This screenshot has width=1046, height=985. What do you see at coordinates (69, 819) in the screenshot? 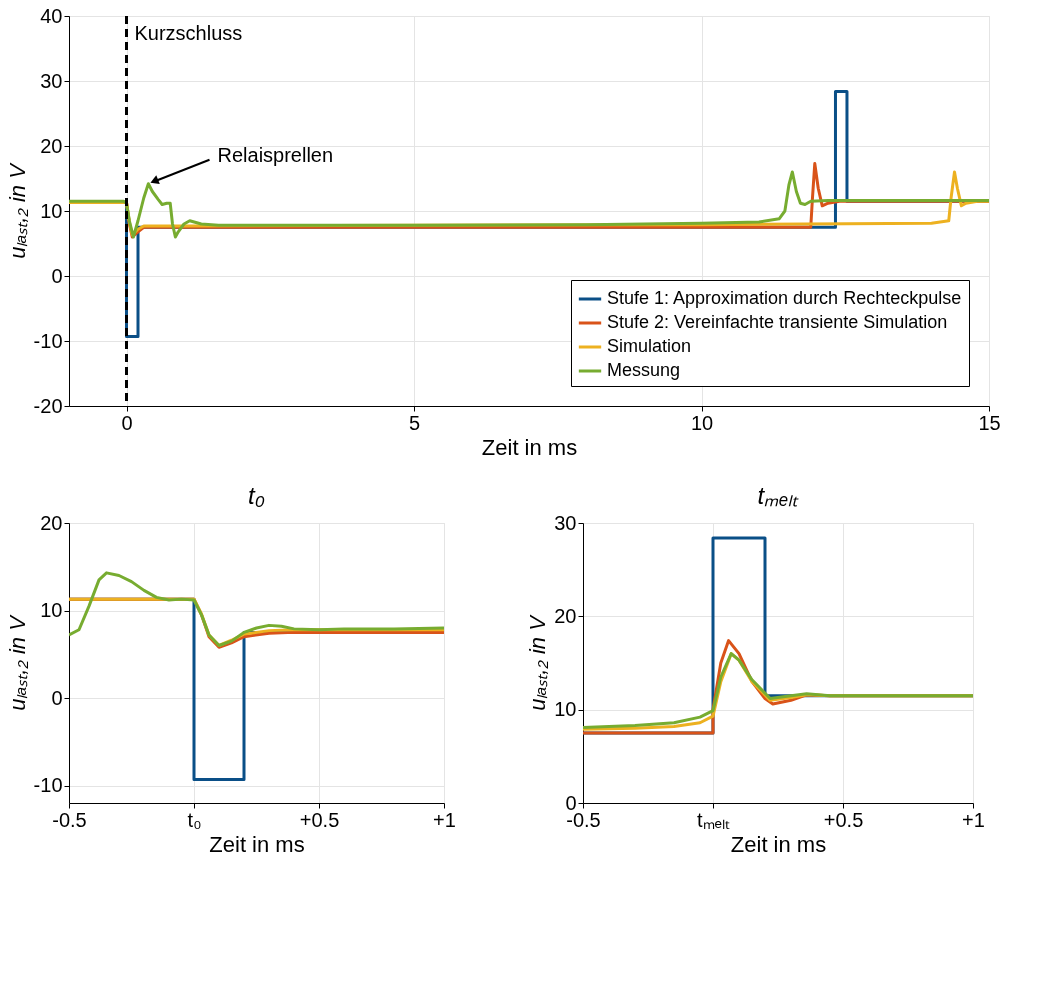
I see `x-tick-label: -0.5` at bounding box center [69, 819].